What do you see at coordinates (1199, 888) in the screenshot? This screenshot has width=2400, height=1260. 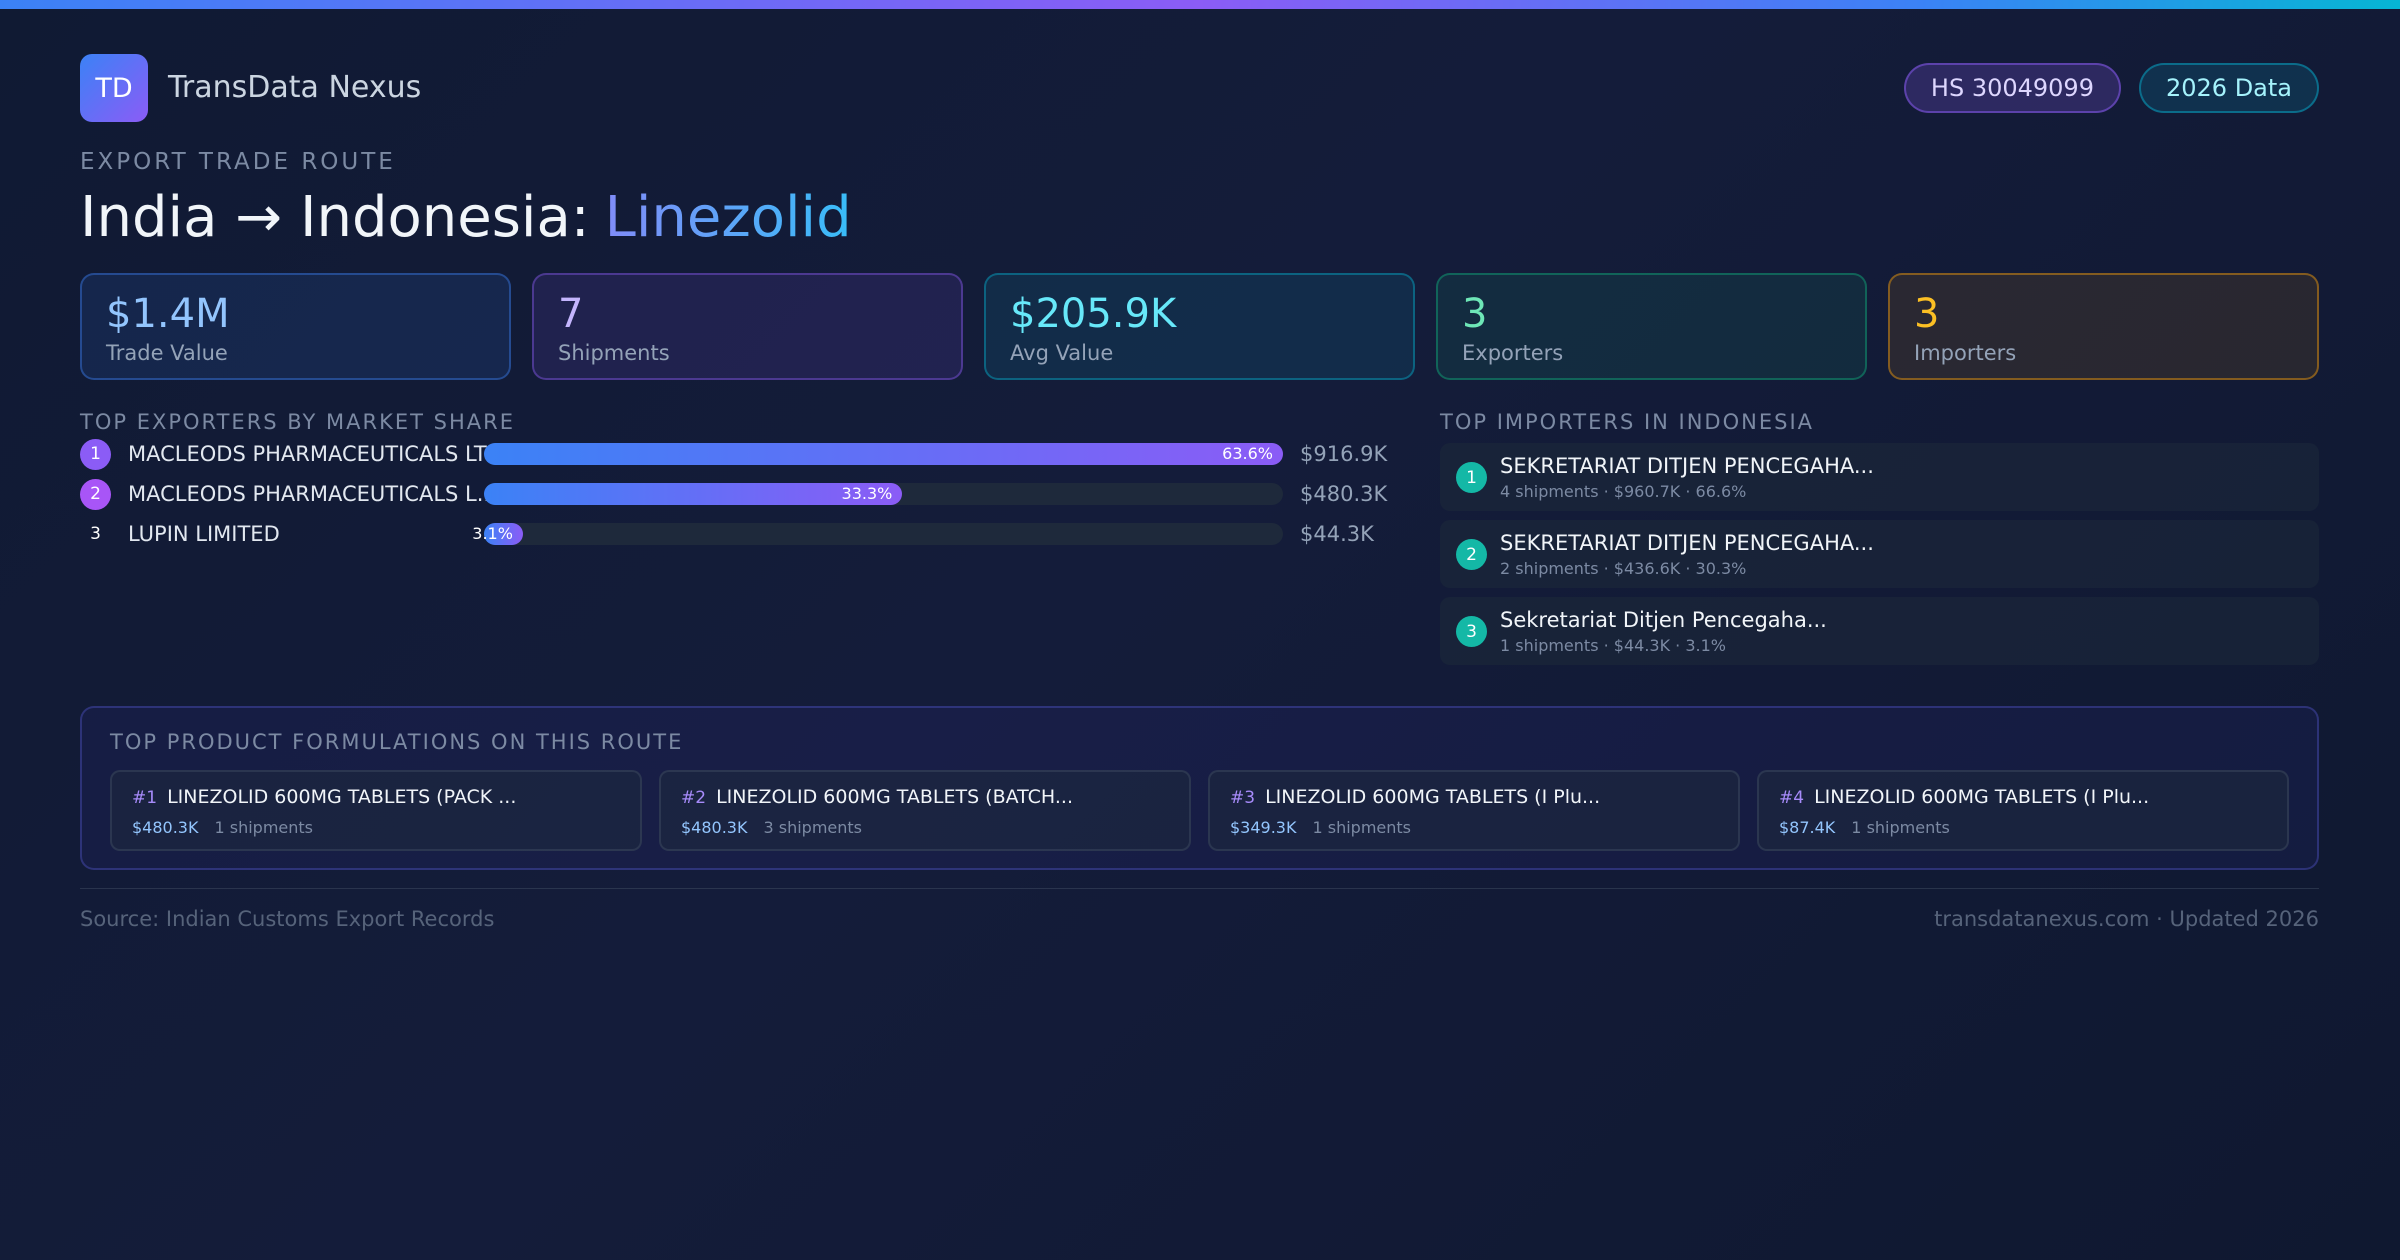 I see `divider` at bounding box center [1199, 888].